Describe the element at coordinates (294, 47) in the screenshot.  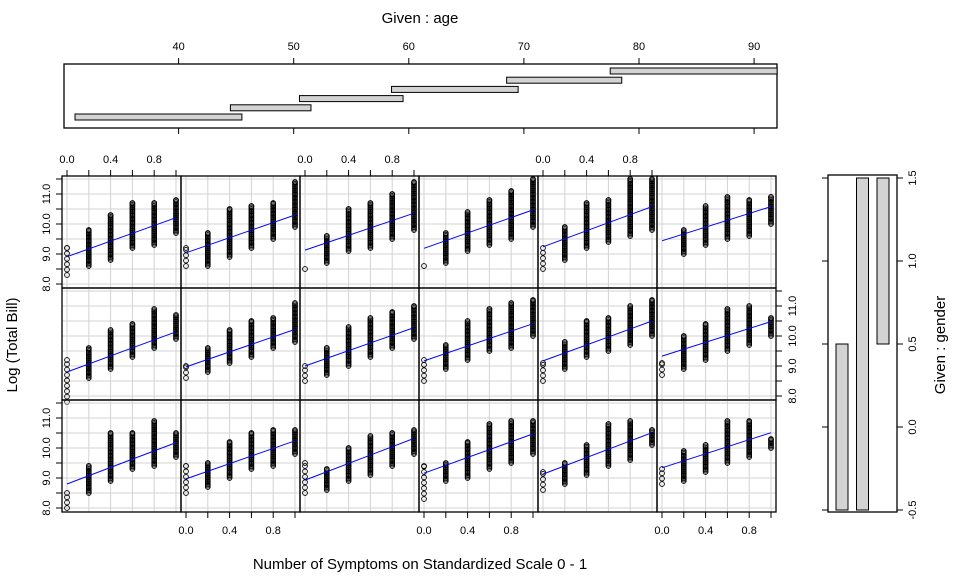
I see `age-tick-label: 50` at that location.